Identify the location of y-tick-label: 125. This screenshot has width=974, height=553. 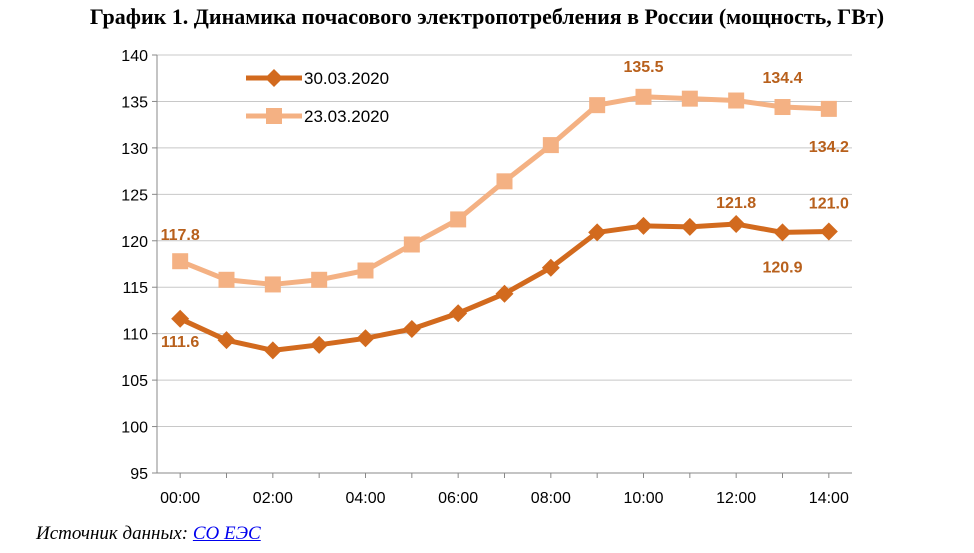
(134, 195).